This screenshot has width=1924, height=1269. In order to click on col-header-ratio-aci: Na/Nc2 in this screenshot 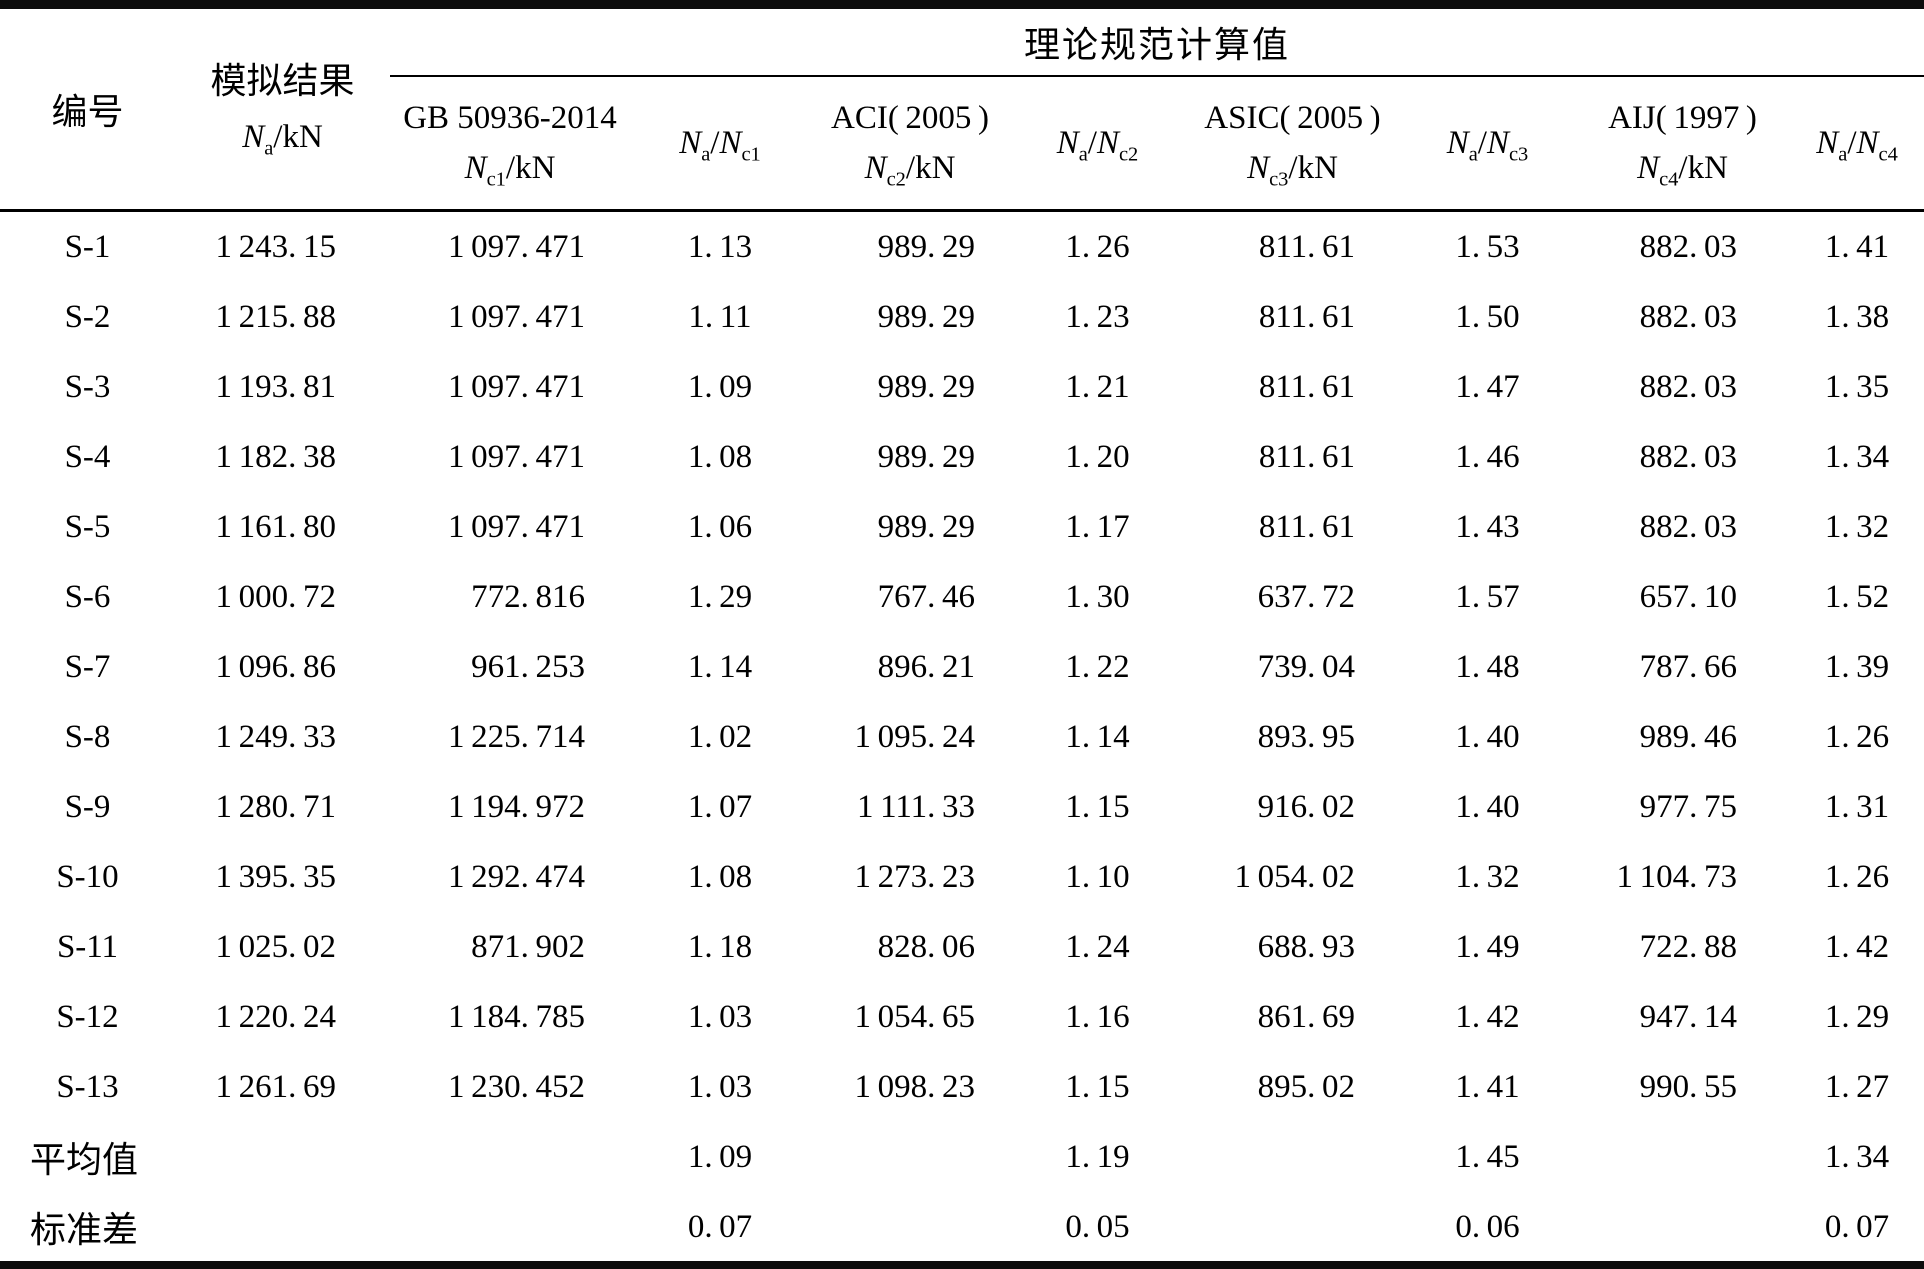, I will do `click(1097, 144)`.